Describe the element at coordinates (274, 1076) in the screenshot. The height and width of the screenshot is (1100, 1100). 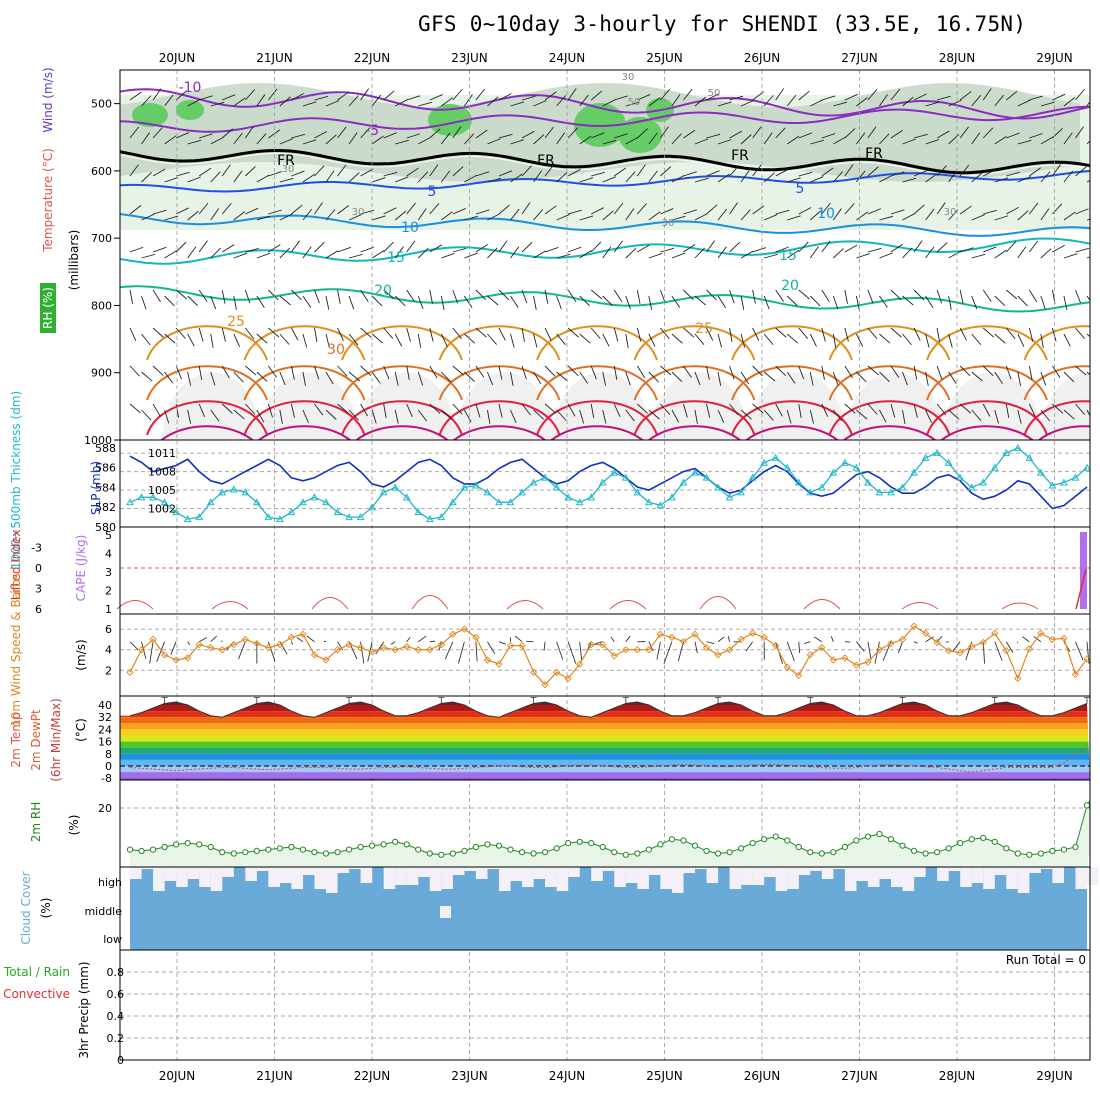
I see `date-label-bottom: 21JUN` at that location.